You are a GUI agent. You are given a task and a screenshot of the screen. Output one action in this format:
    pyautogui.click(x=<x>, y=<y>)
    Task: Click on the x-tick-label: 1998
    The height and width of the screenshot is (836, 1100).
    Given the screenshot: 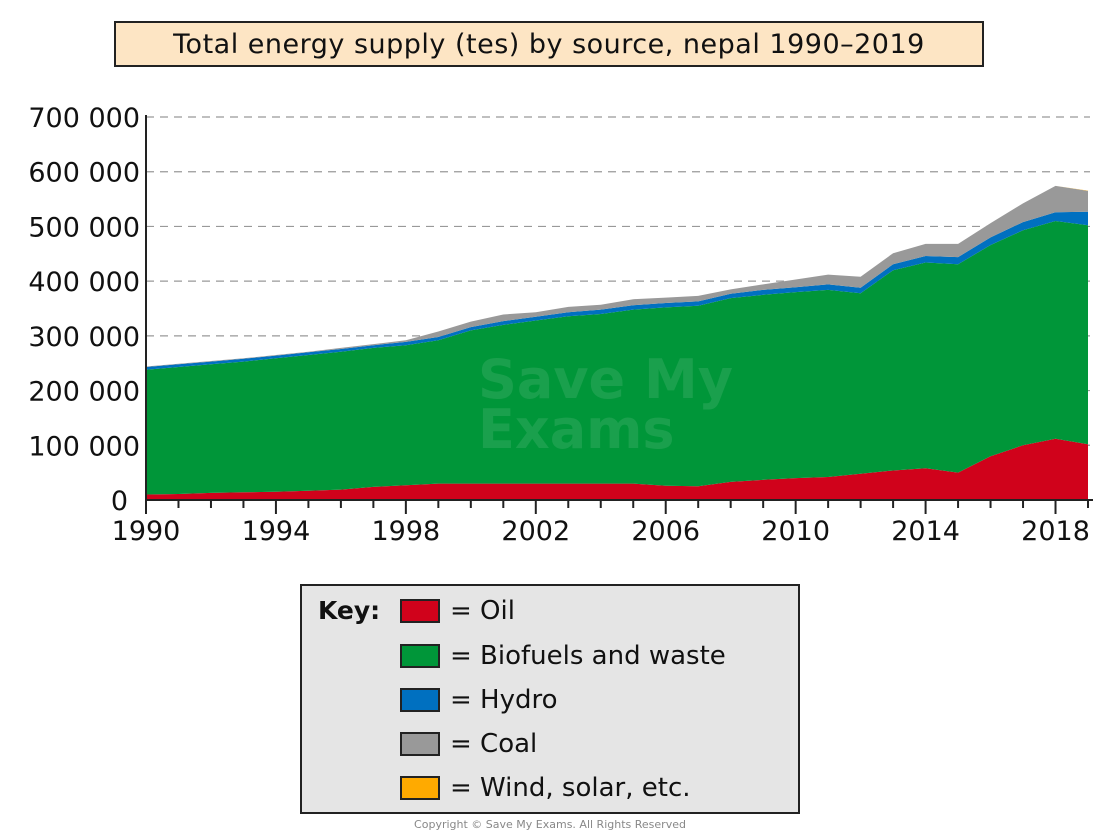 What is the action you would take?
    pyautogui.click(x=406, y=531)
    